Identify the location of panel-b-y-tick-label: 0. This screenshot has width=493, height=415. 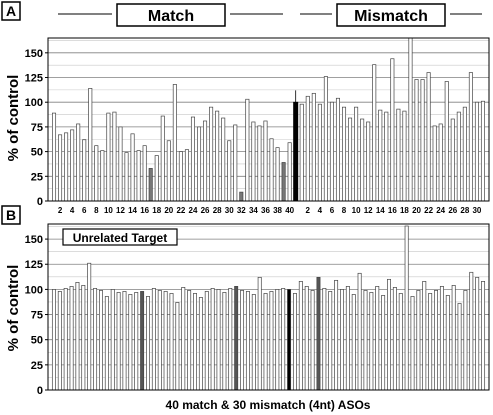
(40, 391).